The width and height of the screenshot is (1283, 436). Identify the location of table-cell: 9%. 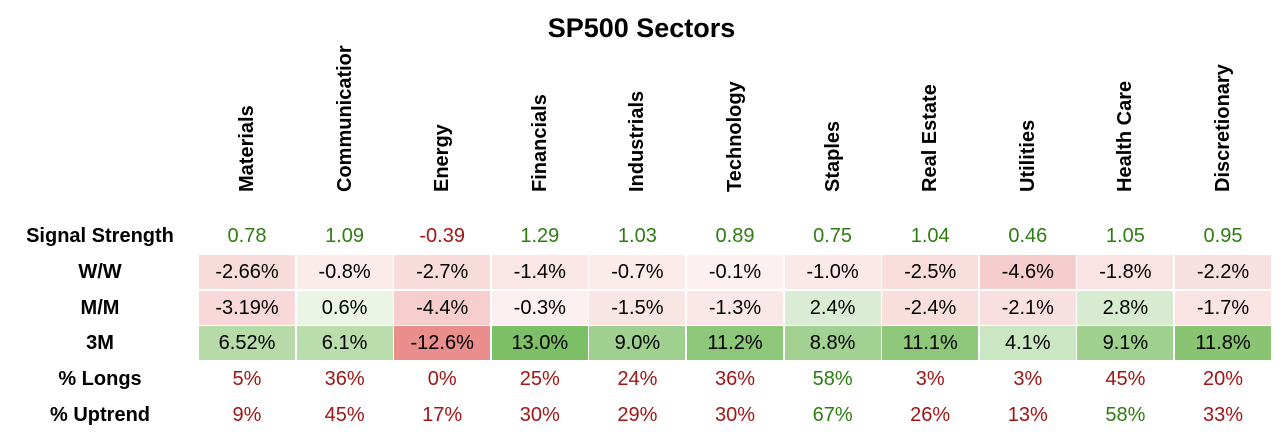
(247, 415).